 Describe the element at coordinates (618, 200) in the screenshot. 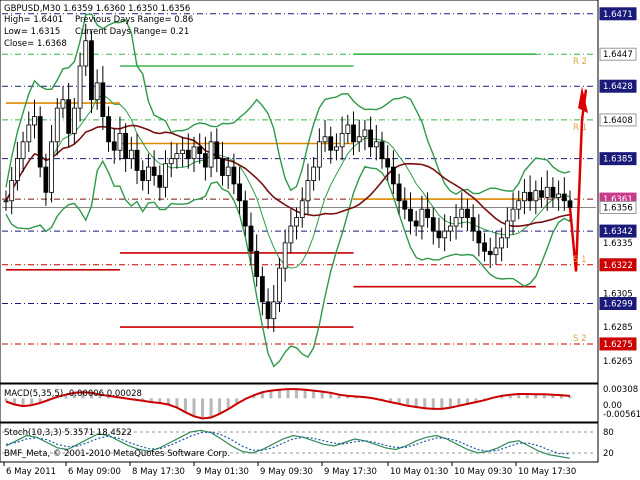

I see `price-tag-label: 1.6361` at that location.